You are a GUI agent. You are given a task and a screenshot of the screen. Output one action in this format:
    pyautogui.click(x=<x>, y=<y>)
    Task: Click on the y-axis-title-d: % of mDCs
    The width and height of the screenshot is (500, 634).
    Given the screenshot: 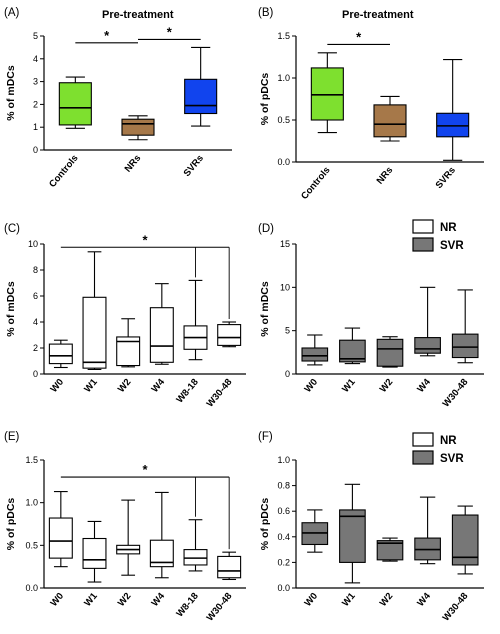 What is the action you would take?
    pyautogui.click(x=265, y=309)
    